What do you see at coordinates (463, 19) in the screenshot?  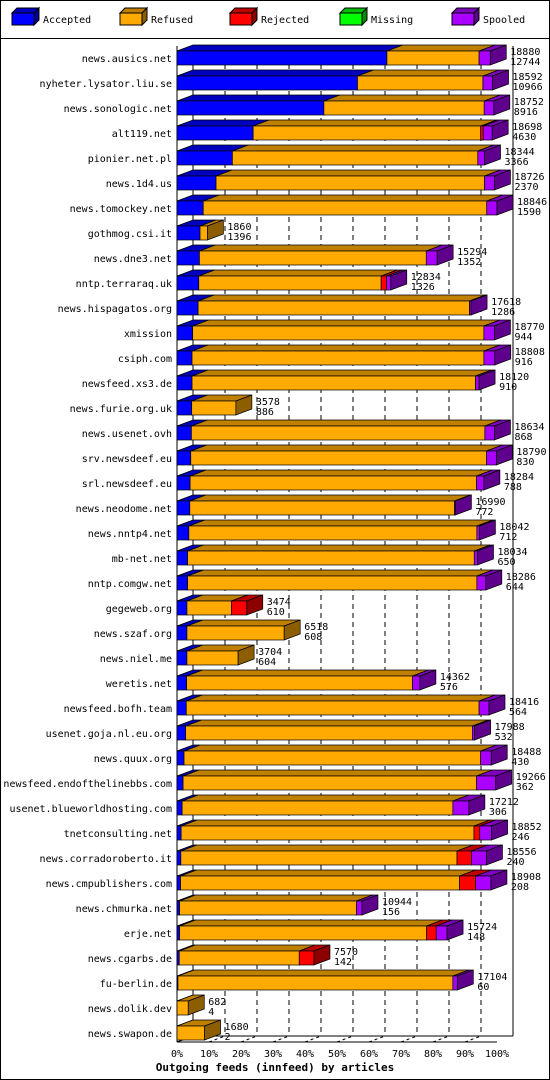 I see `legend-swatch` at bounding box center [463, 19].